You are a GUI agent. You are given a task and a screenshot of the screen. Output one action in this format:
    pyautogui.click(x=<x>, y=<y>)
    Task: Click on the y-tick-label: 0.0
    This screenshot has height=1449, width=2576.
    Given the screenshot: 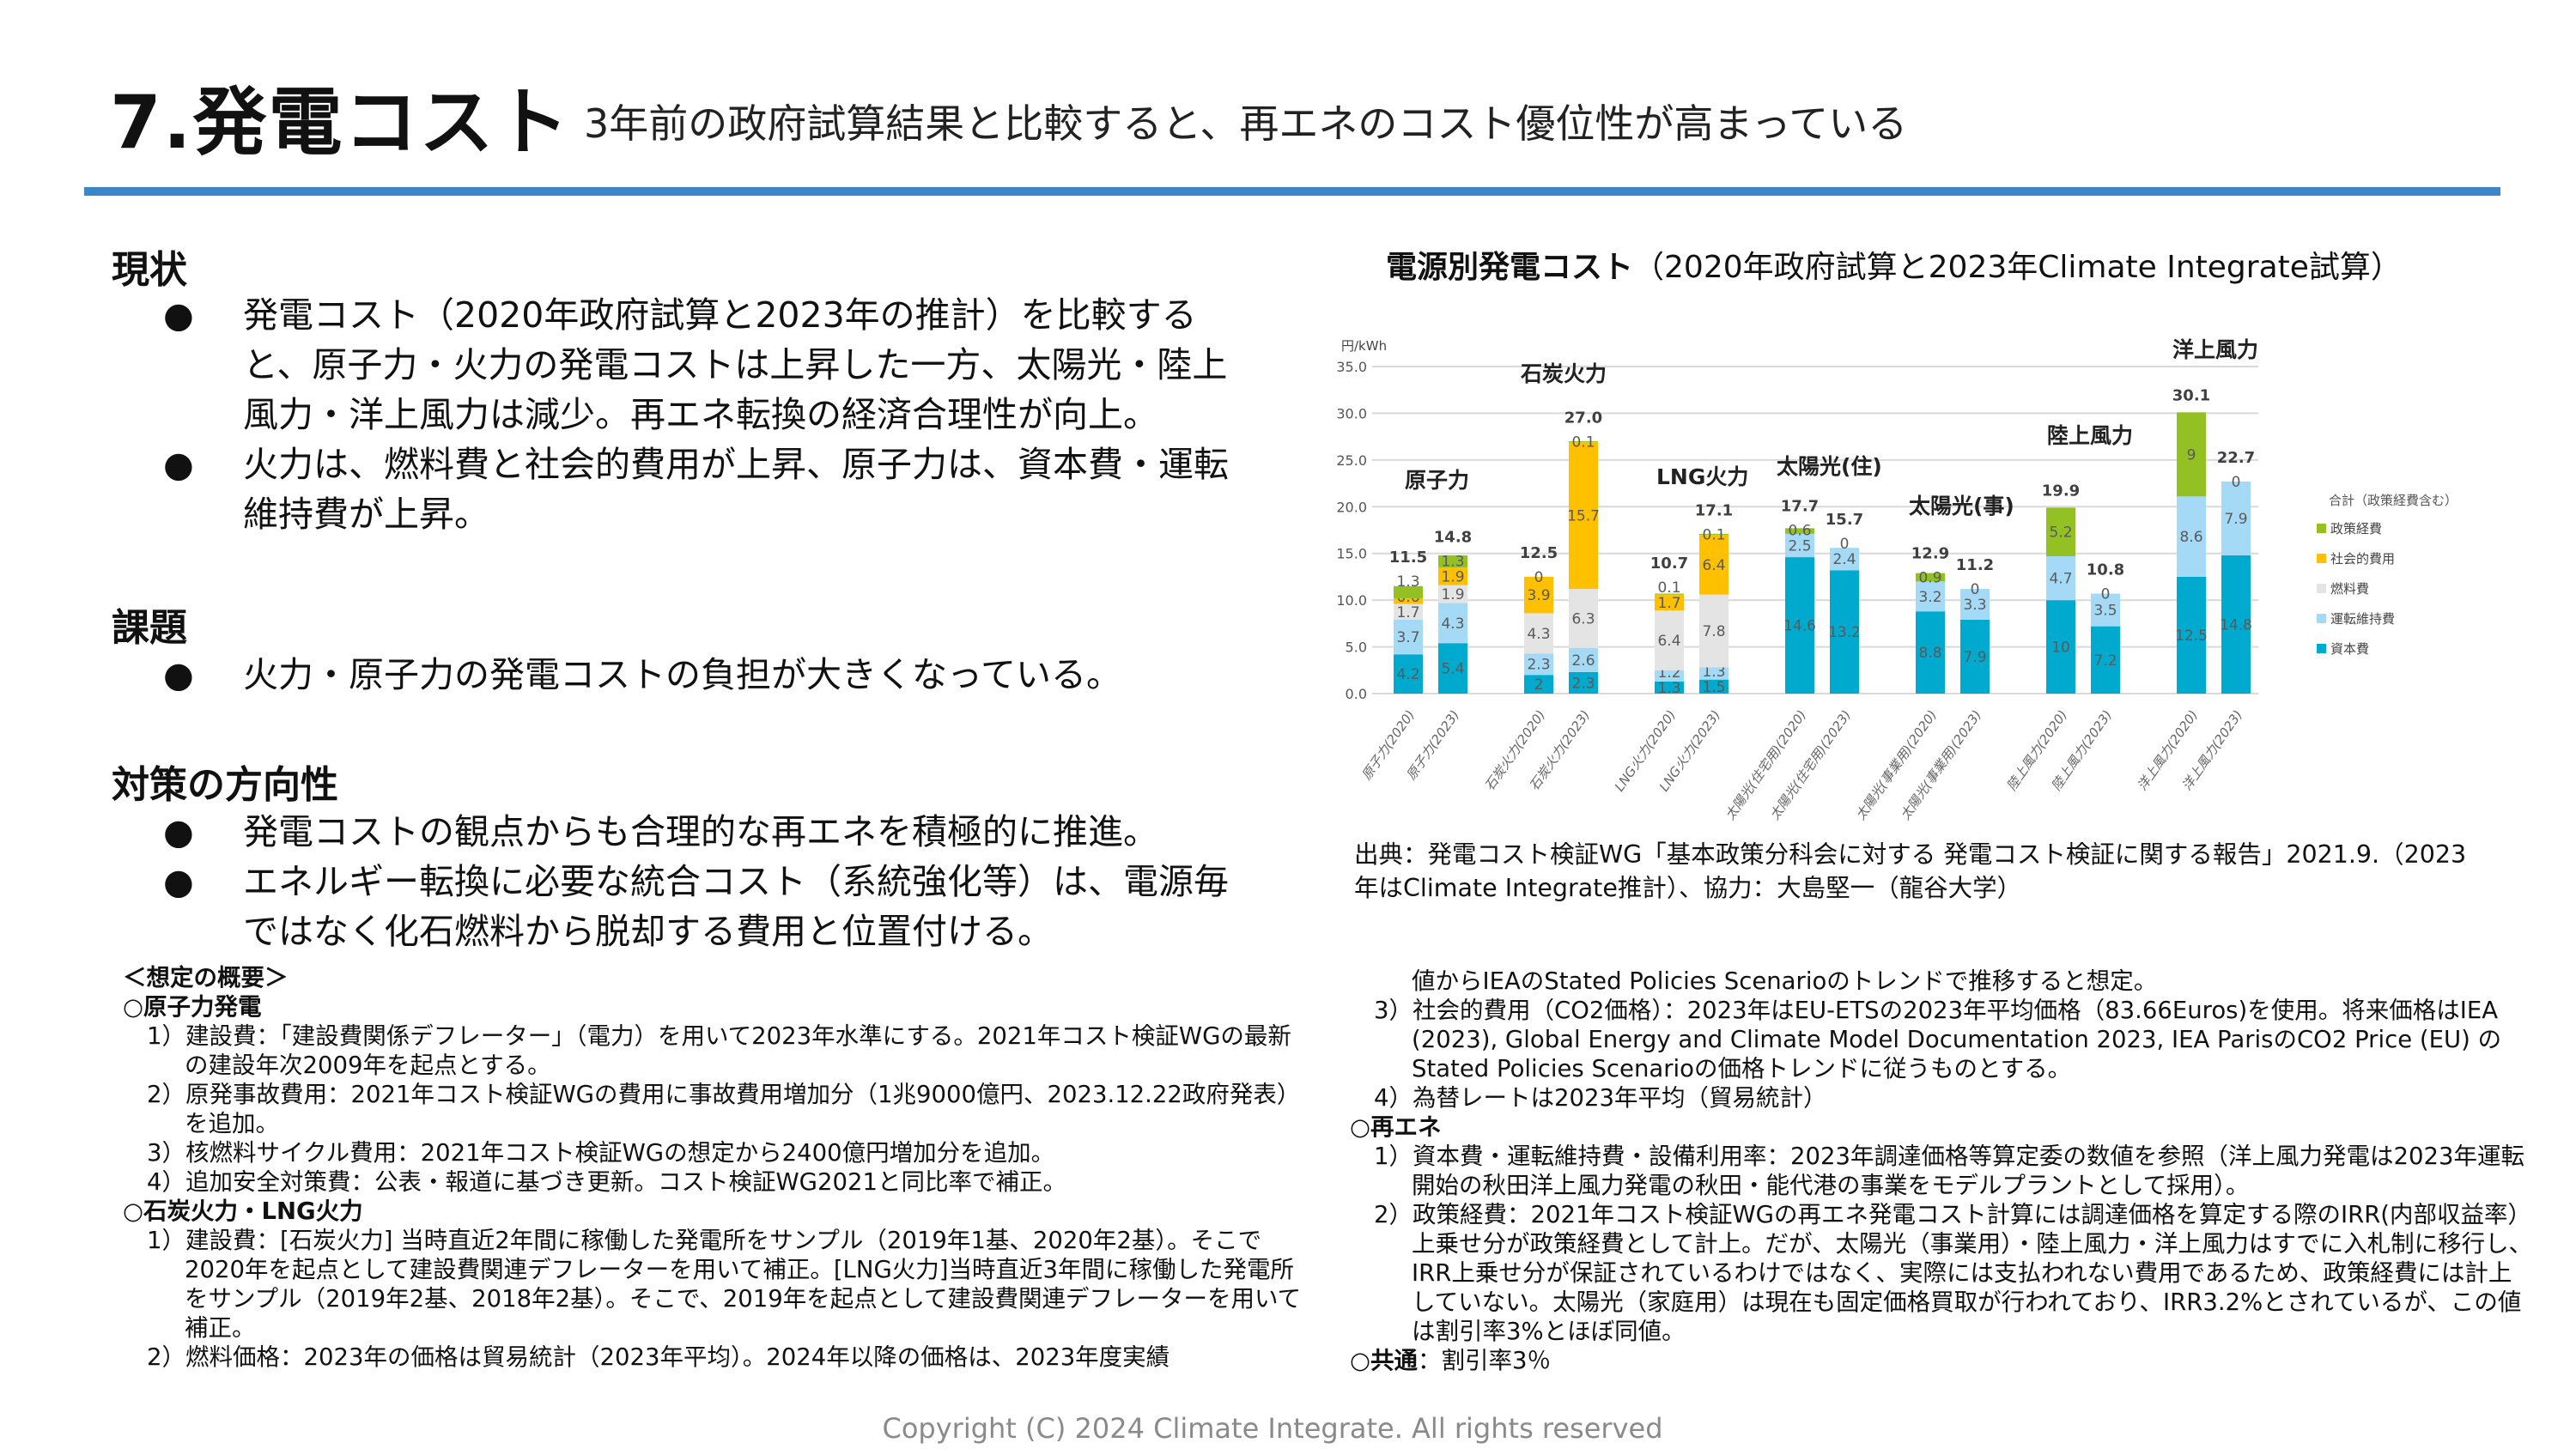 What is the action you would take?
    pyautogui.click(x=1356, y=694)
    